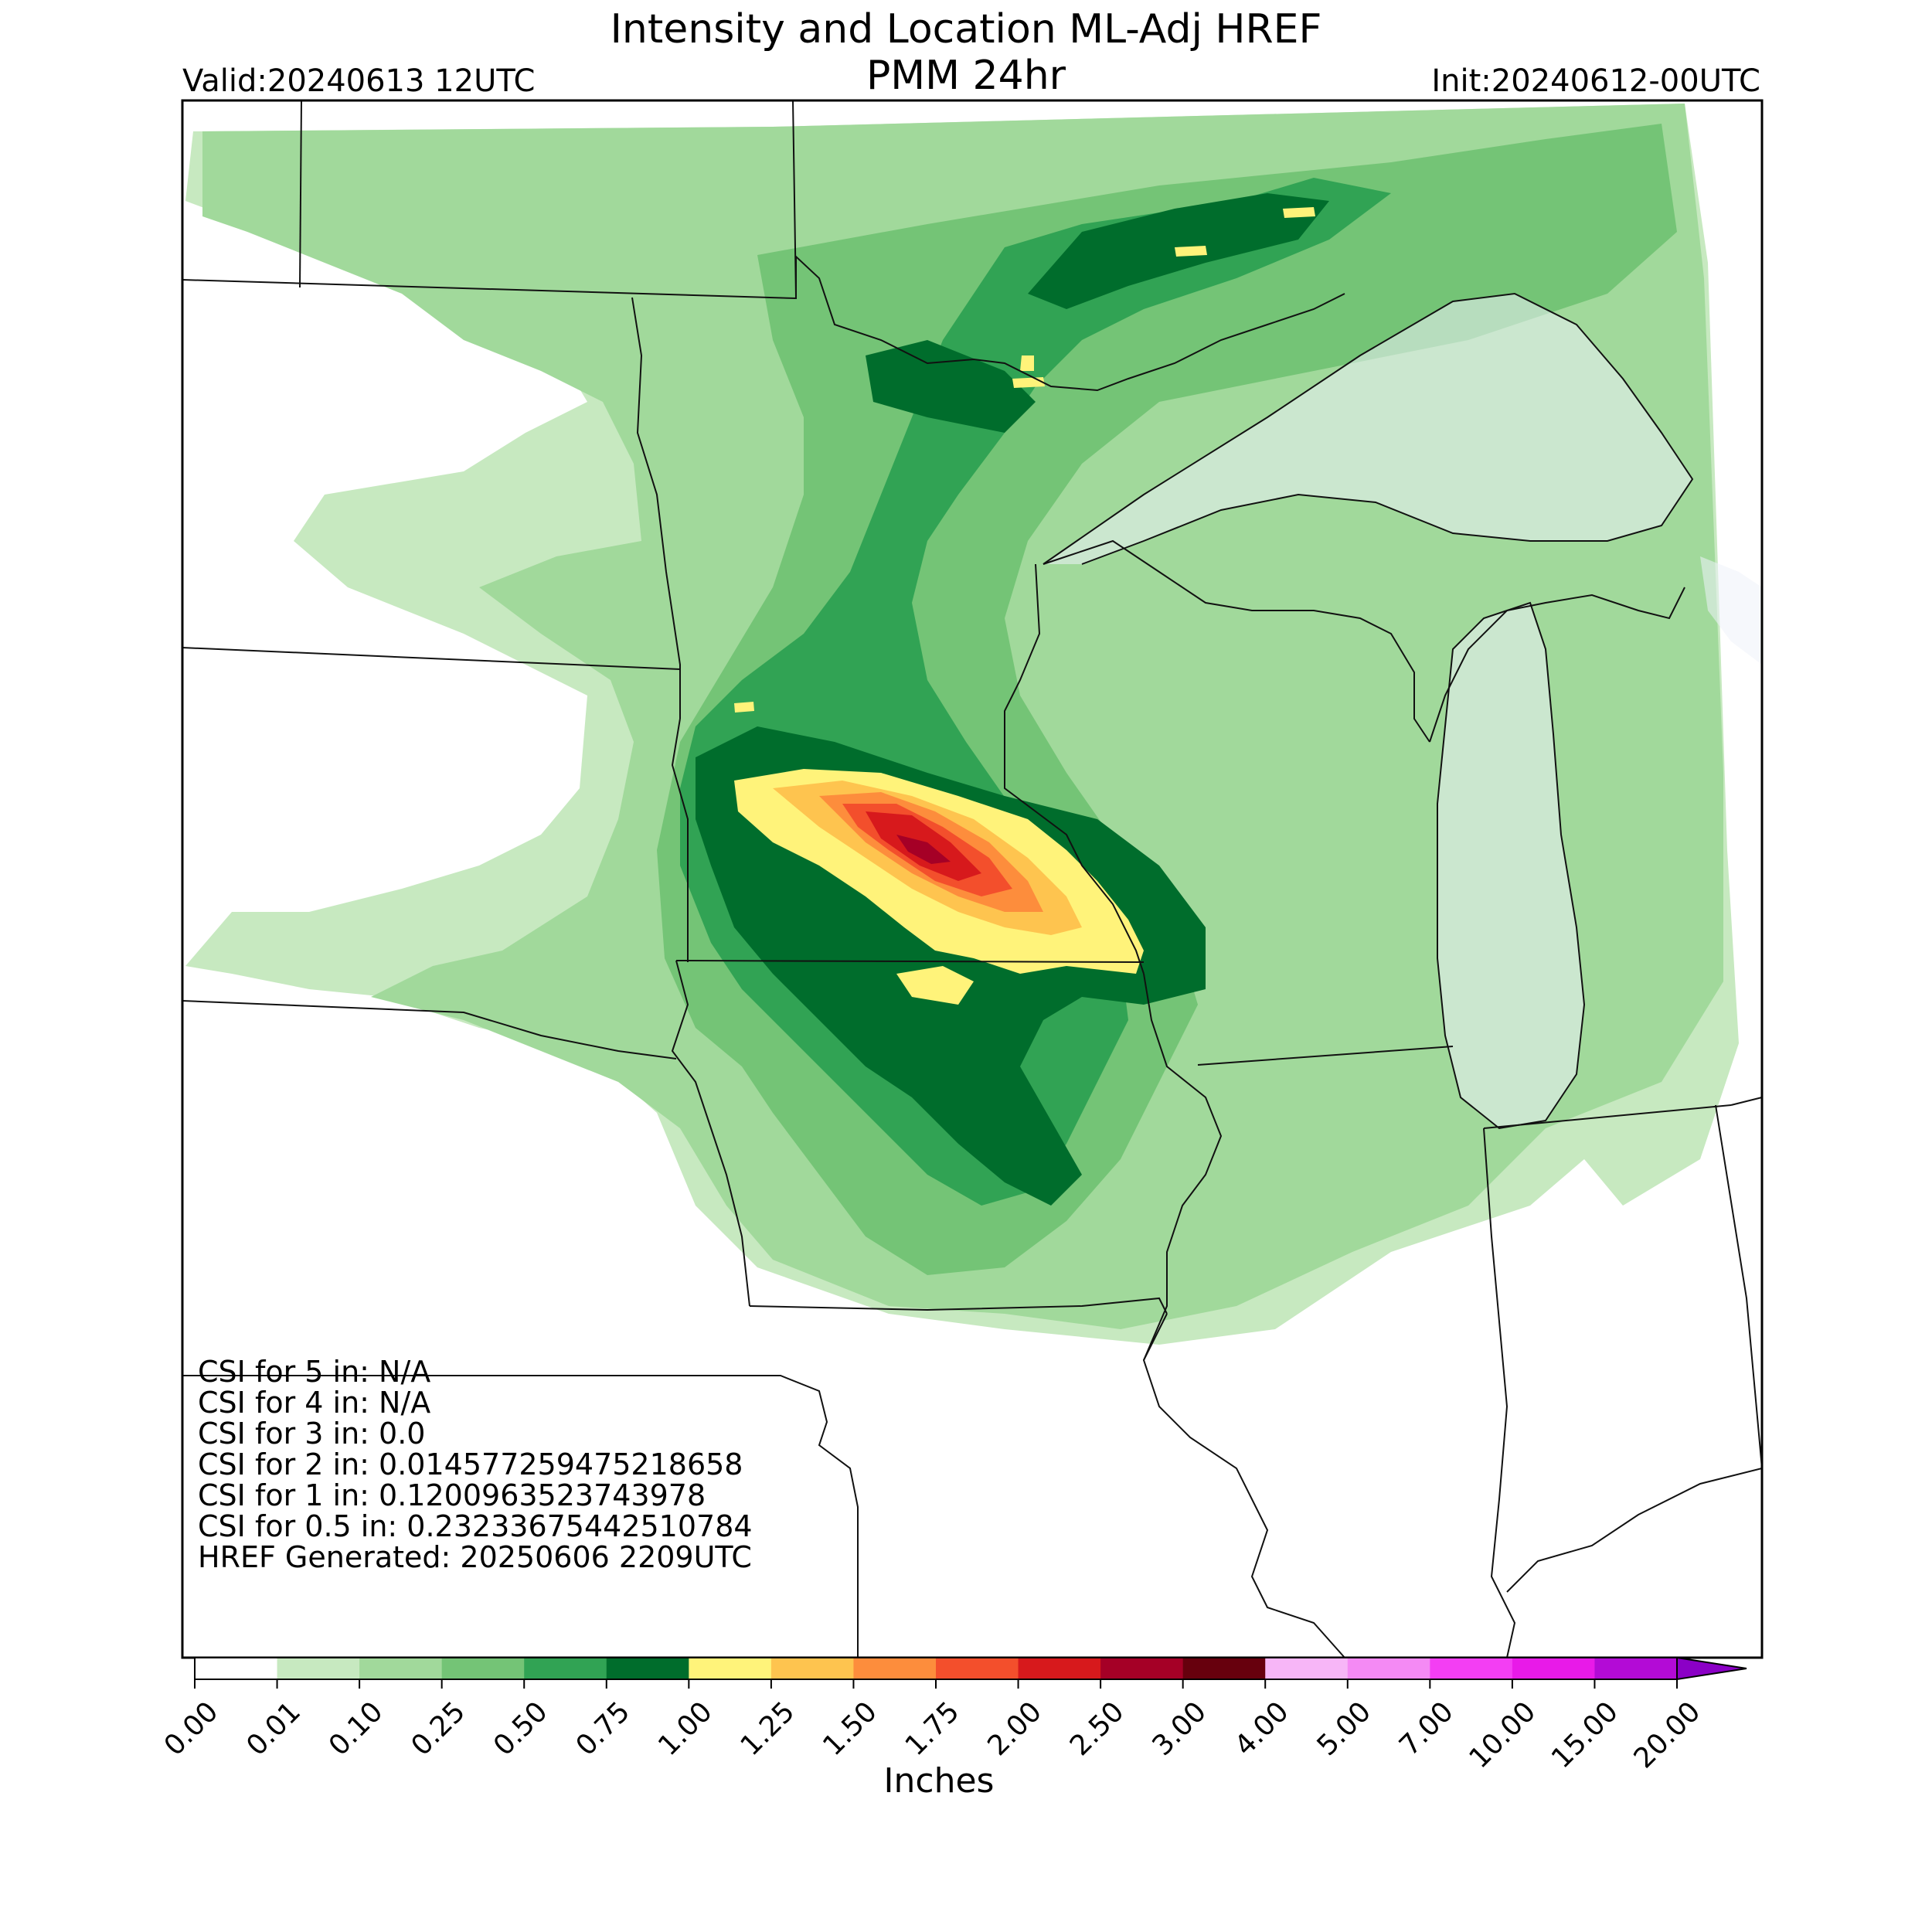 Image resolution: width=1932 pixels, height=1932 pixels. What do you see at coordinates (429, 1030) in the screenshot?
I see `border-ks-ne` at bounding box center [429, 1030].